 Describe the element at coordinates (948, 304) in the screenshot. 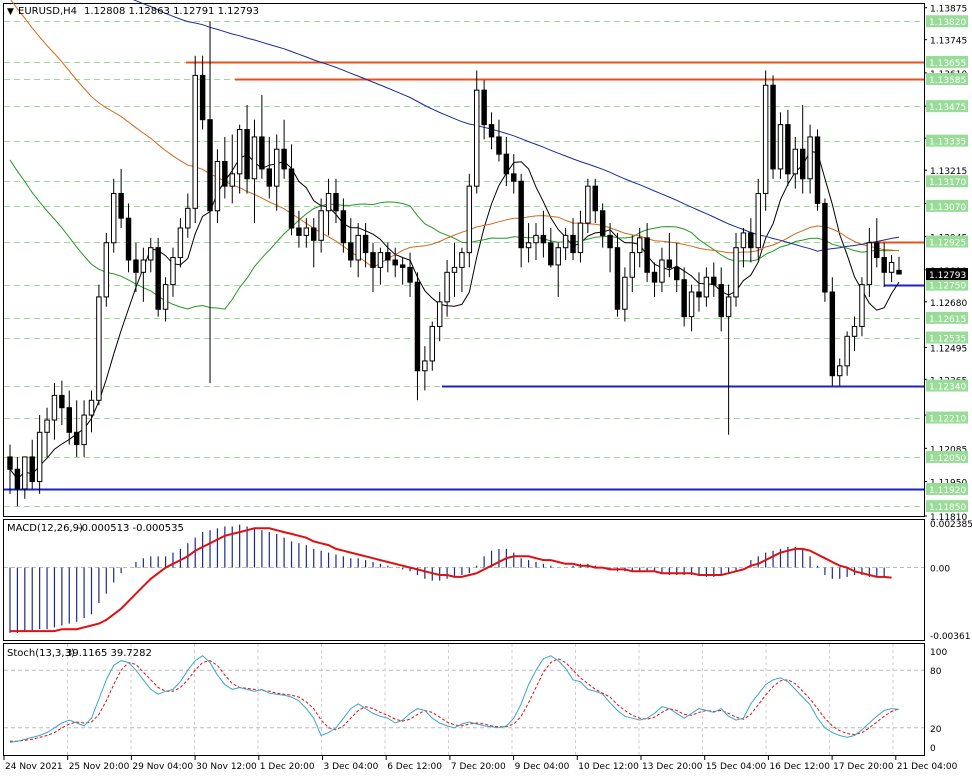

I see `price-tick-label: 1.12680` at that location.